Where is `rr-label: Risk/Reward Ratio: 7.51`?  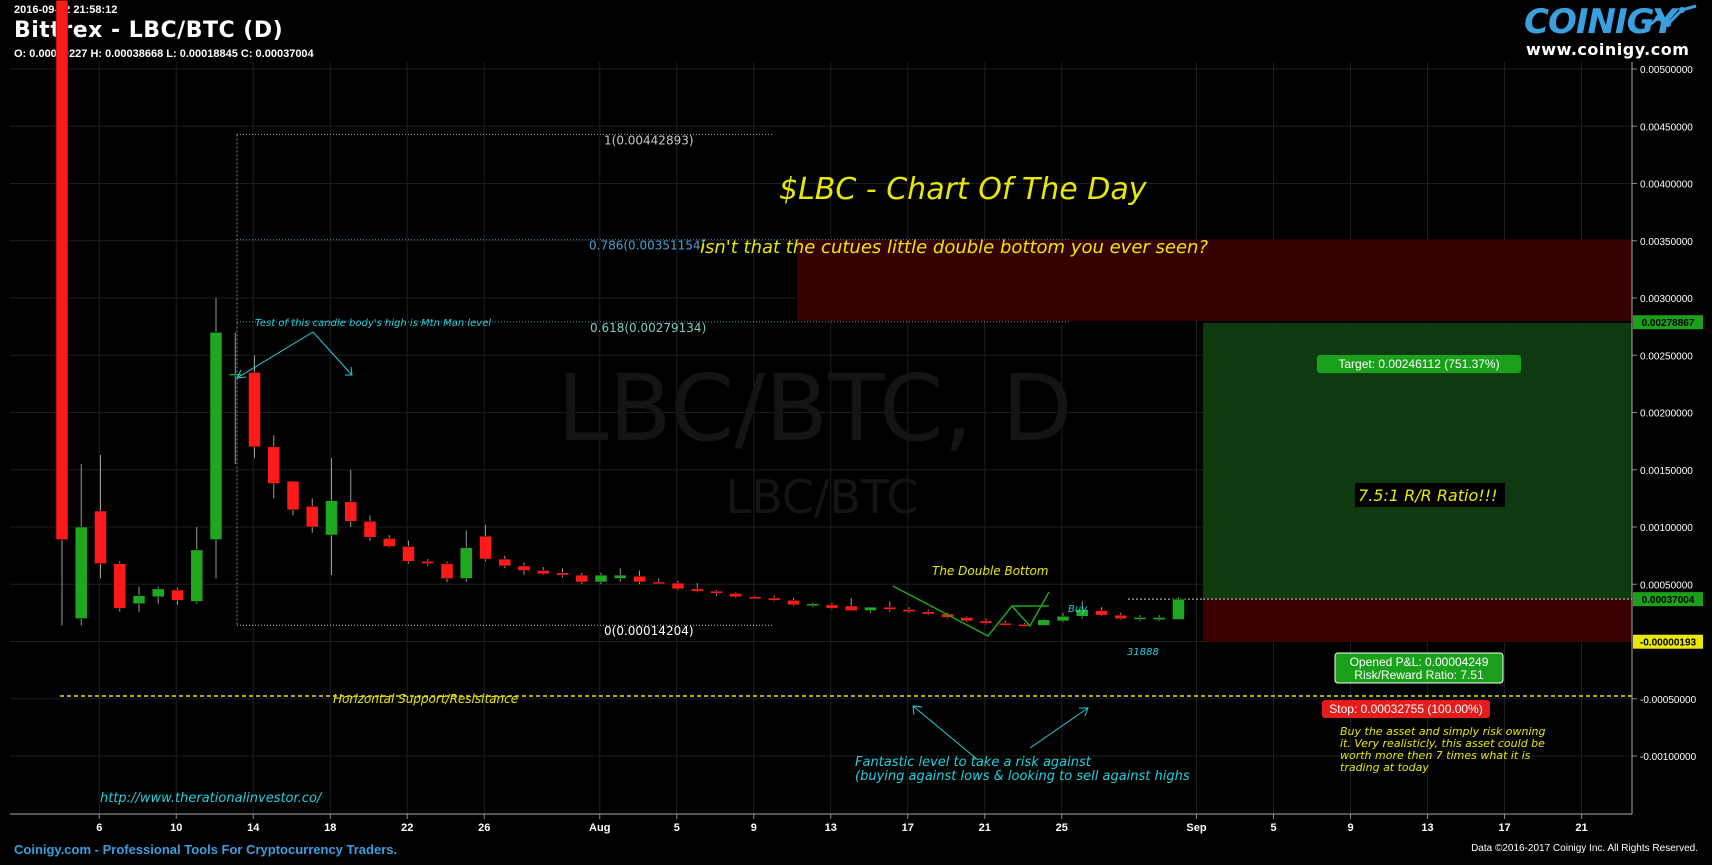 rr-label: Risk/Reward Ratio: 7.51 is located at coordinates (1419, 675).